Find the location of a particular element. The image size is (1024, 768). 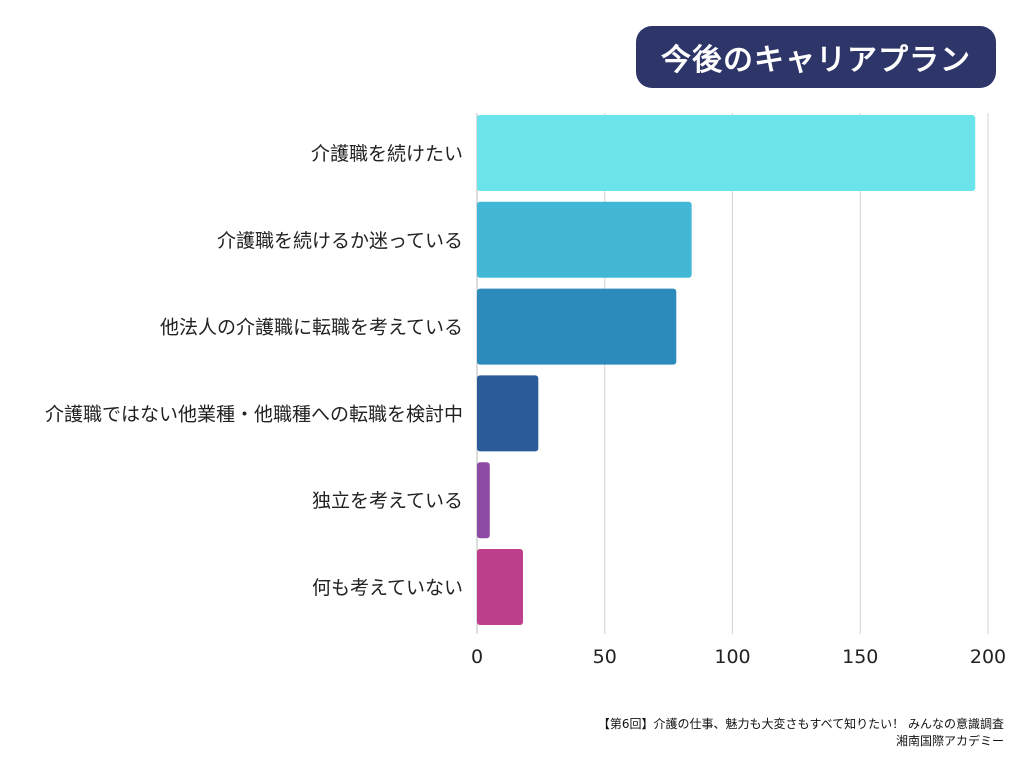

category-label: 介護職を続けるか迷っている is located at coordinates (340, 241).